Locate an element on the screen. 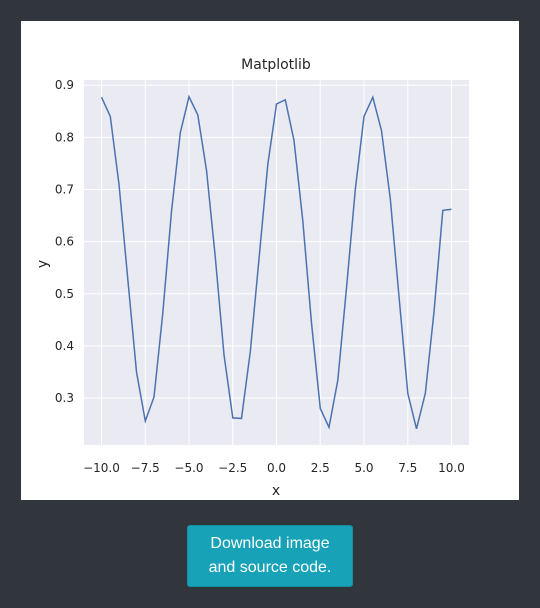 The image size is (540, 608). chart-title: Matplotlib is located at coordinates (276, 65).